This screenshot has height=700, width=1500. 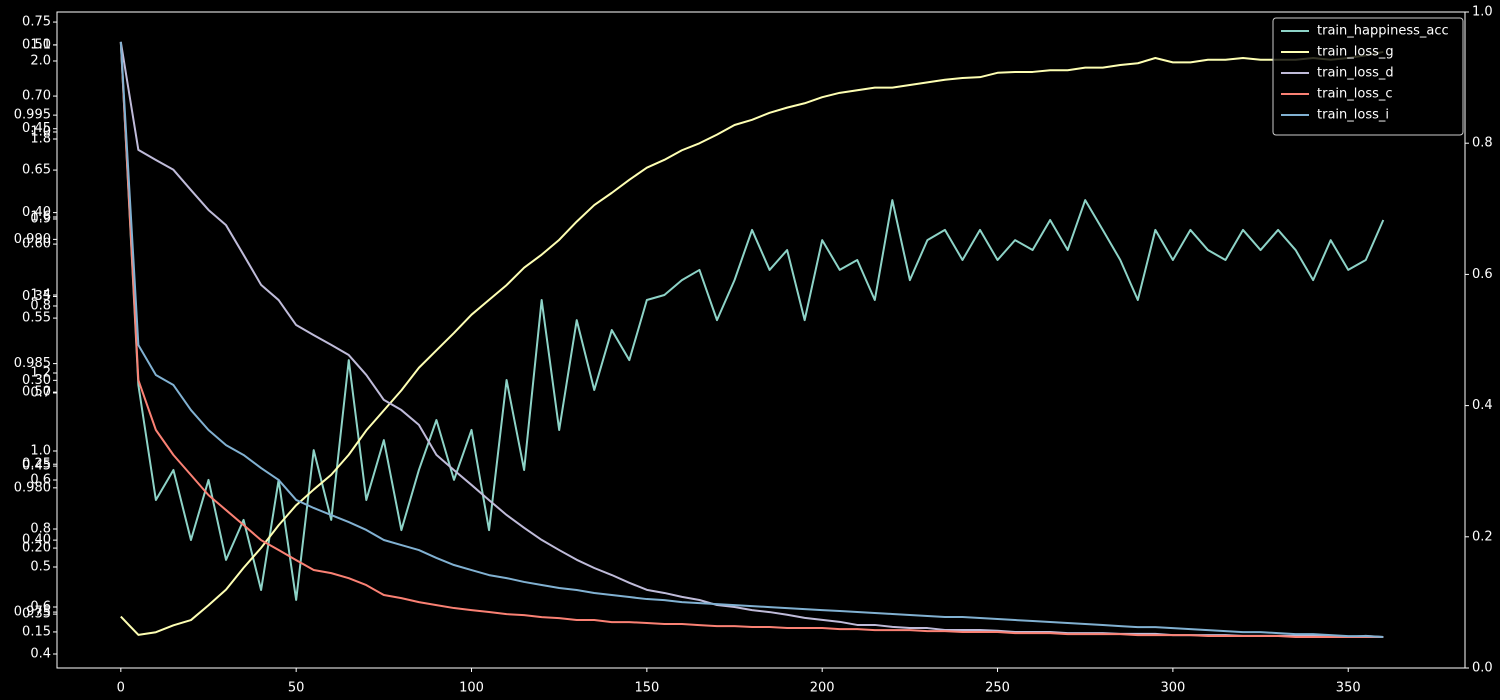 What do you see at coordinates (1482, 143) in the screenshot?
I see `y2-tick-label: 0.8` at bounding box center [1482, 143].